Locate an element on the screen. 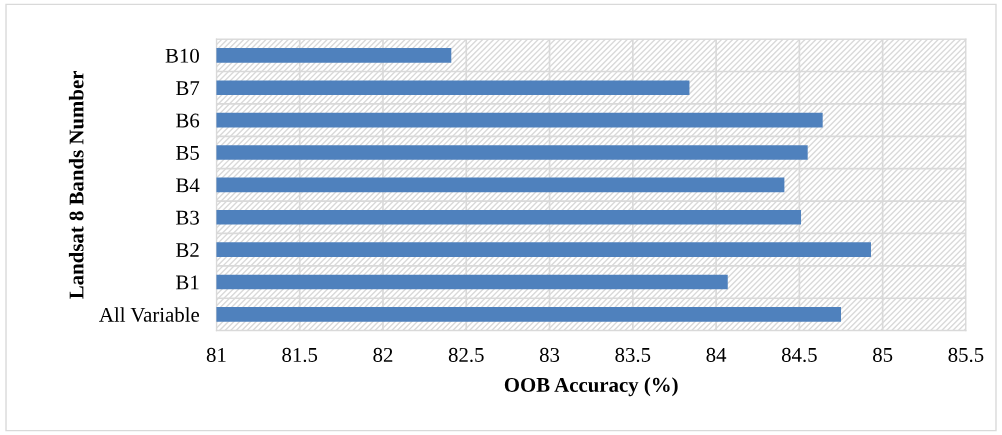 The image size is (1002, 435). y-tick-label: B2 is located at coordinates (187, 250).